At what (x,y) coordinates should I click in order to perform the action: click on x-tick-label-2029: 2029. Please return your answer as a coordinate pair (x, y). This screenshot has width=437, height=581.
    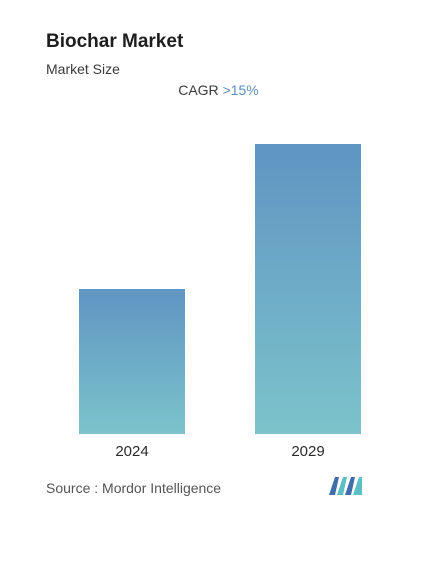
    Looking at the image, I should click on (307, 451).